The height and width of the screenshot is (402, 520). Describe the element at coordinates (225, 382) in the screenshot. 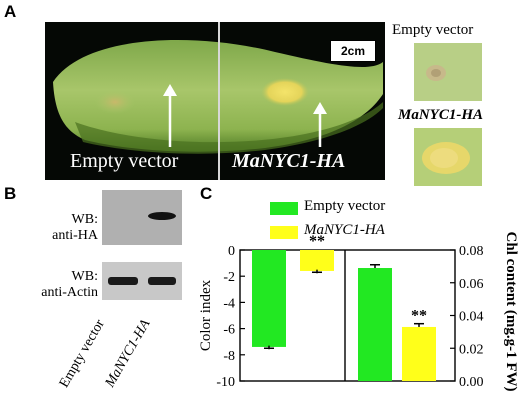

I see `left-y-tick-label: -10` at that location.